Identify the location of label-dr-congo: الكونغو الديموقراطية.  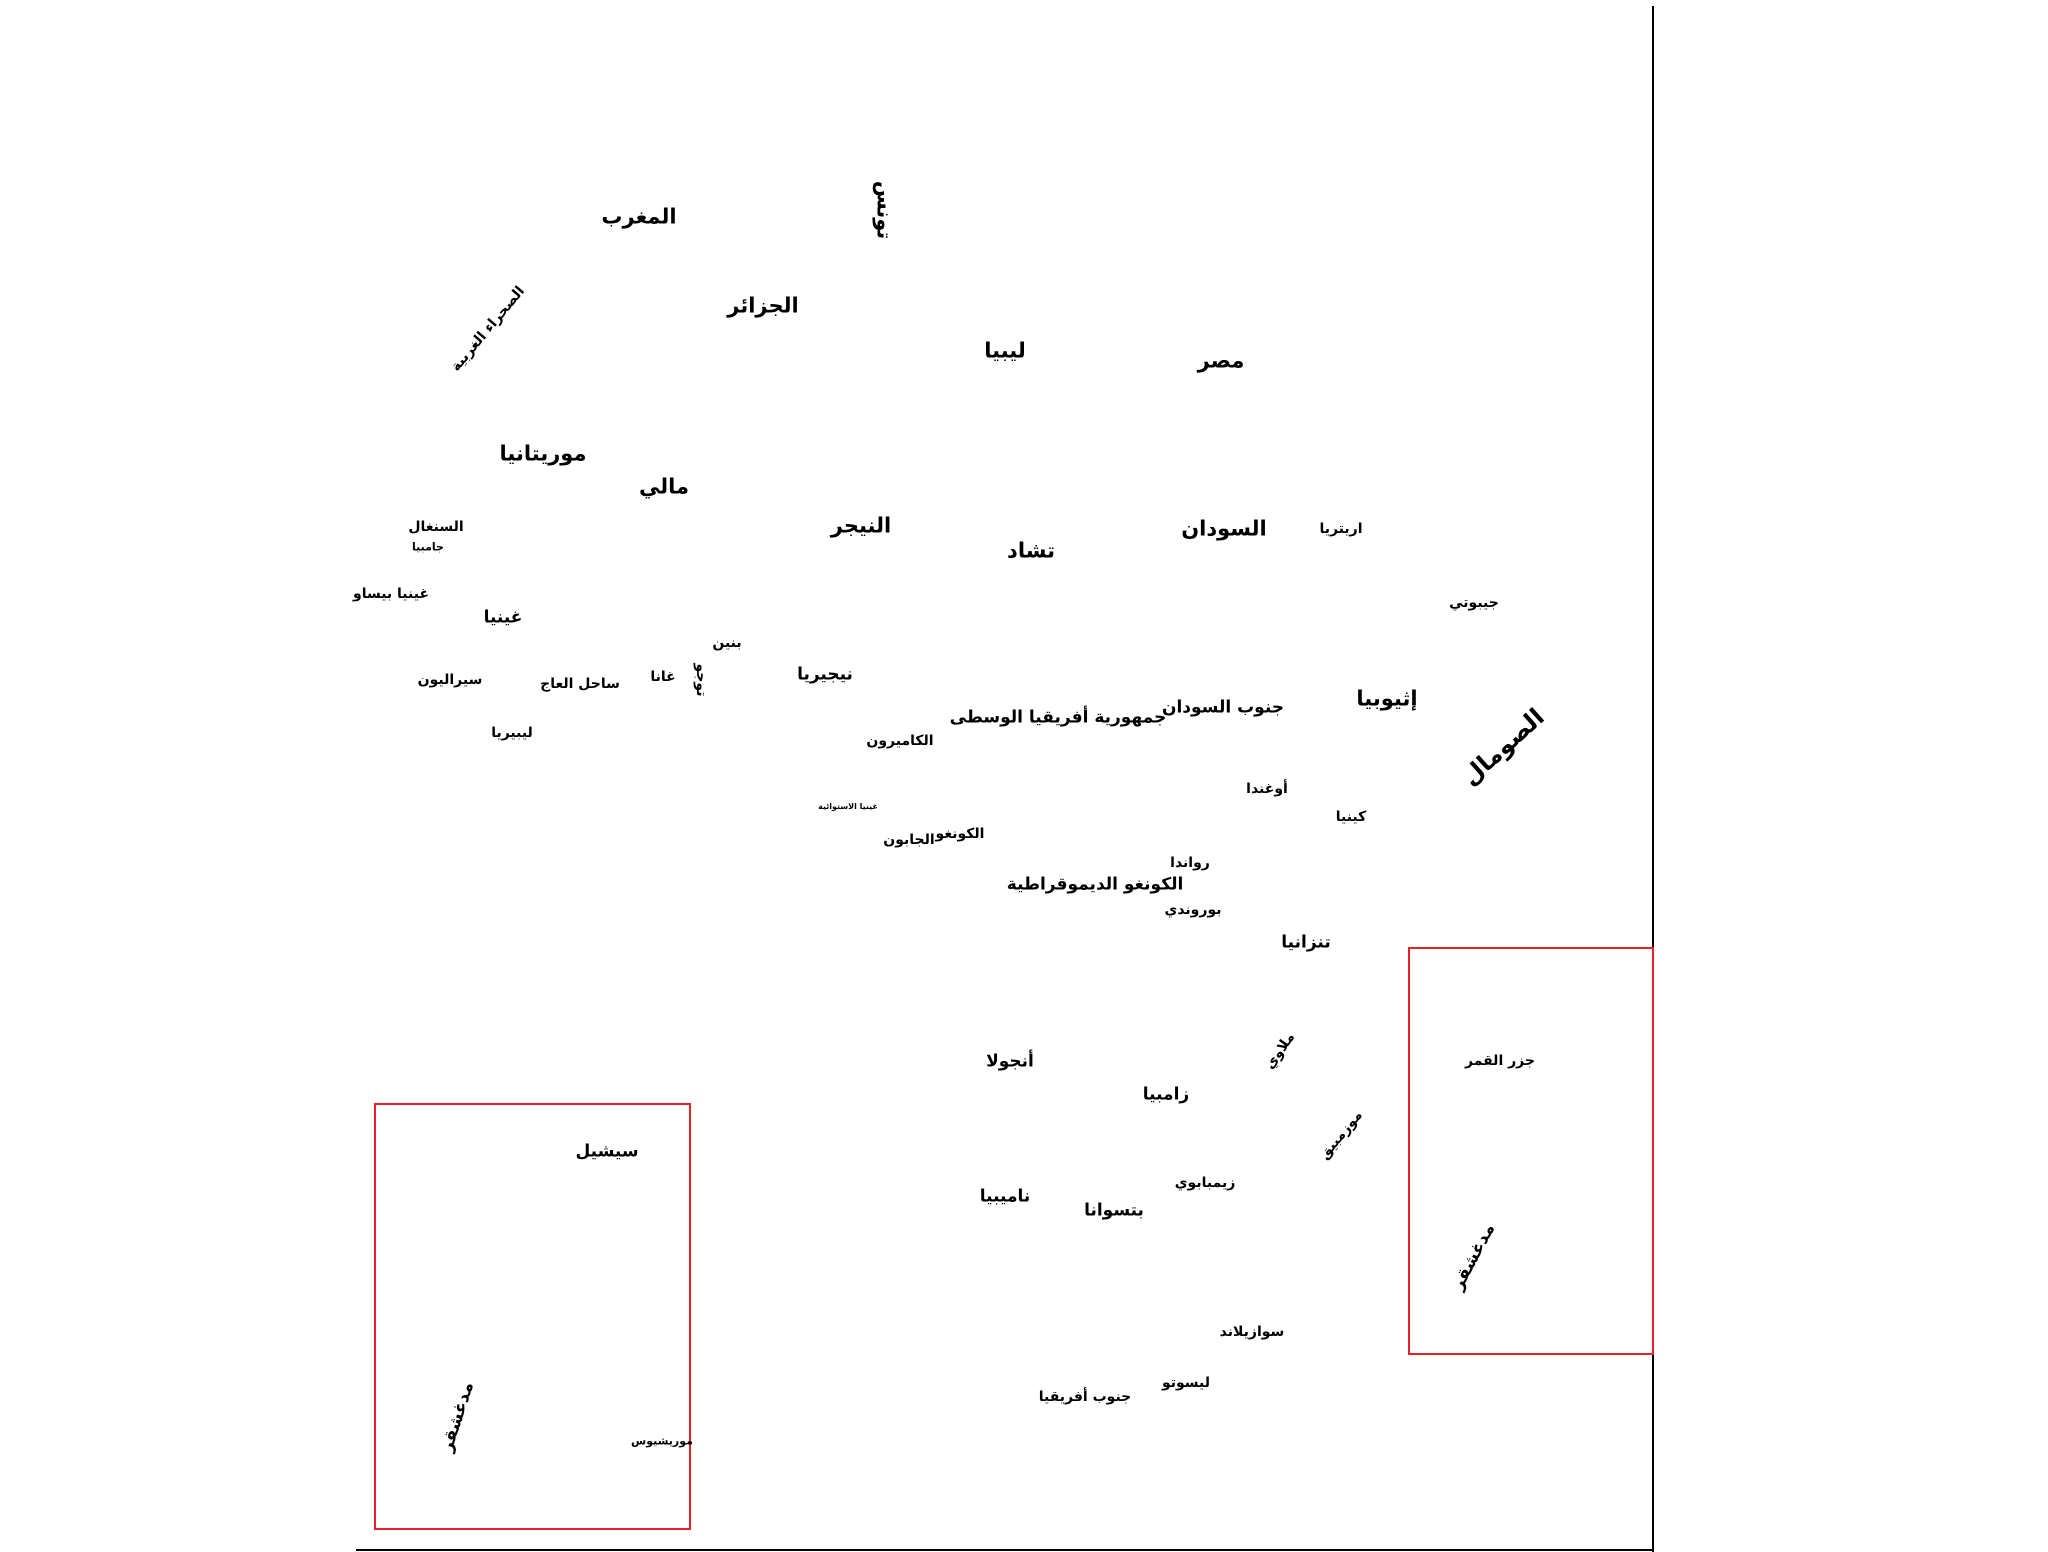
(1095, 884).